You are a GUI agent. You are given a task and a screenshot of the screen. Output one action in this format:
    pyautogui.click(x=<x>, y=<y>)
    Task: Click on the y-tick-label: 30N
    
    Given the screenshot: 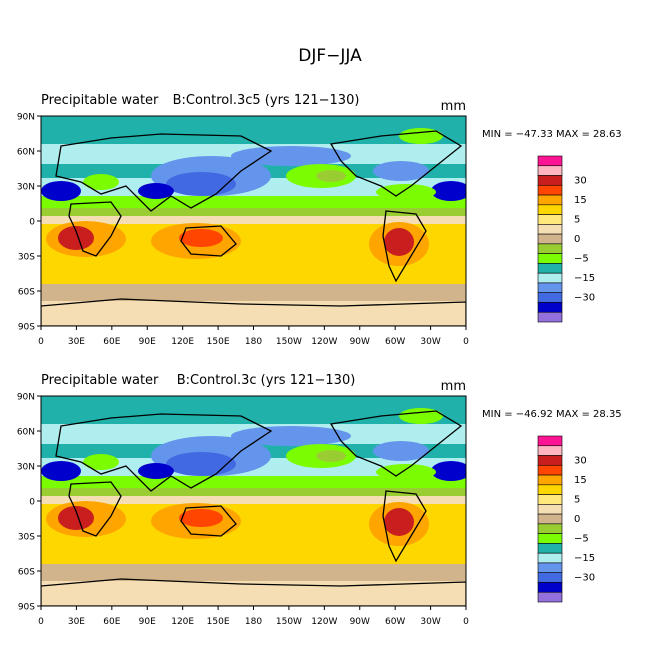 What is the action you would take?
    pyautogui.click(x=26, y=468)
    